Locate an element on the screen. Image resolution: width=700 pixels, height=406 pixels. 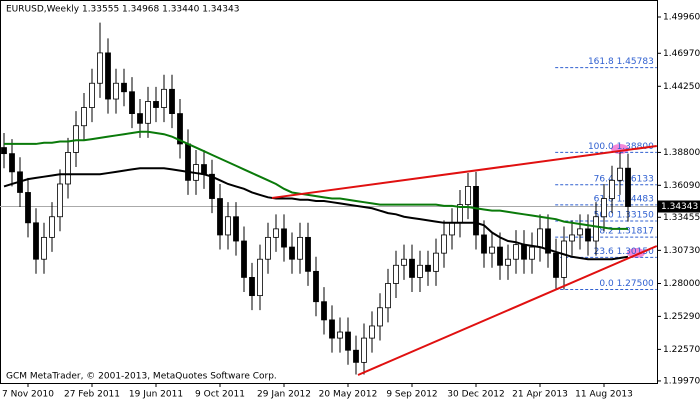
y-tick-label: 1.28000 is located at coordinates (681, 284).